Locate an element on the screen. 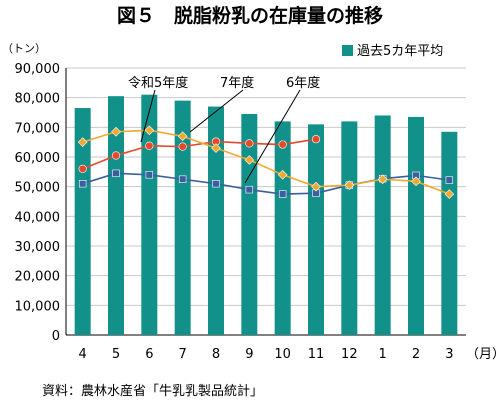 Image resolution: width=500 pixels, height=405 pixels. legend-swatch-bar is located at coordinates (347, 50).